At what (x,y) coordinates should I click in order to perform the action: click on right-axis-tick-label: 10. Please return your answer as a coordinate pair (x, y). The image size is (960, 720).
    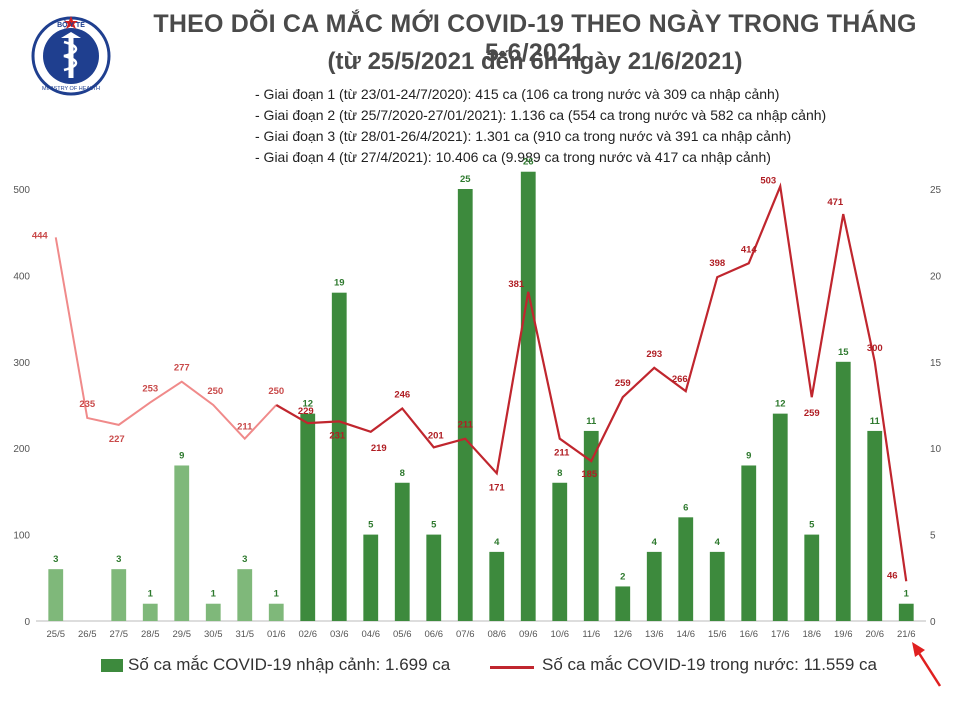
    Looking at the image, I should click on (936, 449).